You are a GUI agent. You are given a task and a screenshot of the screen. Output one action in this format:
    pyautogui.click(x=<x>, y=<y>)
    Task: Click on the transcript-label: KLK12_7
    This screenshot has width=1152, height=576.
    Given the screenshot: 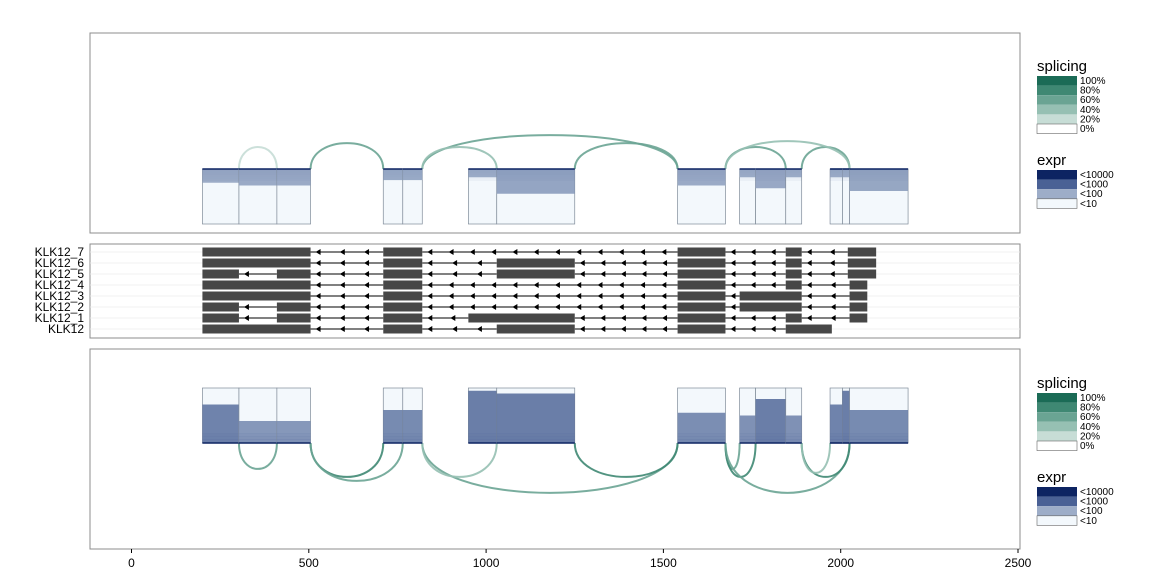 What is the action you would take?
    pyautogui.click(x=60, y=252)
    